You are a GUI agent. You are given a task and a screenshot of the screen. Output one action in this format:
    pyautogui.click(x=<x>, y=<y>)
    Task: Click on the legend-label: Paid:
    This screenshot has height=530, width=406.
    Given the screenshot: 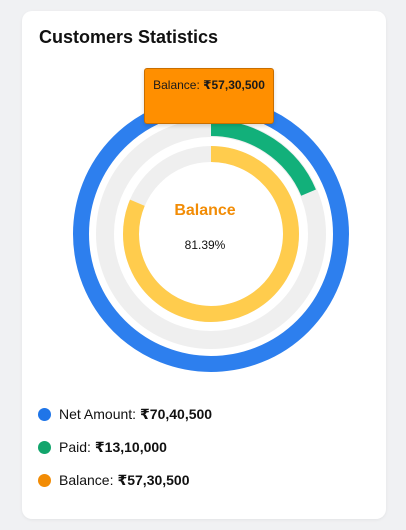 What is the action you would take?
    pyautogui.click(x=75, y=447)
    